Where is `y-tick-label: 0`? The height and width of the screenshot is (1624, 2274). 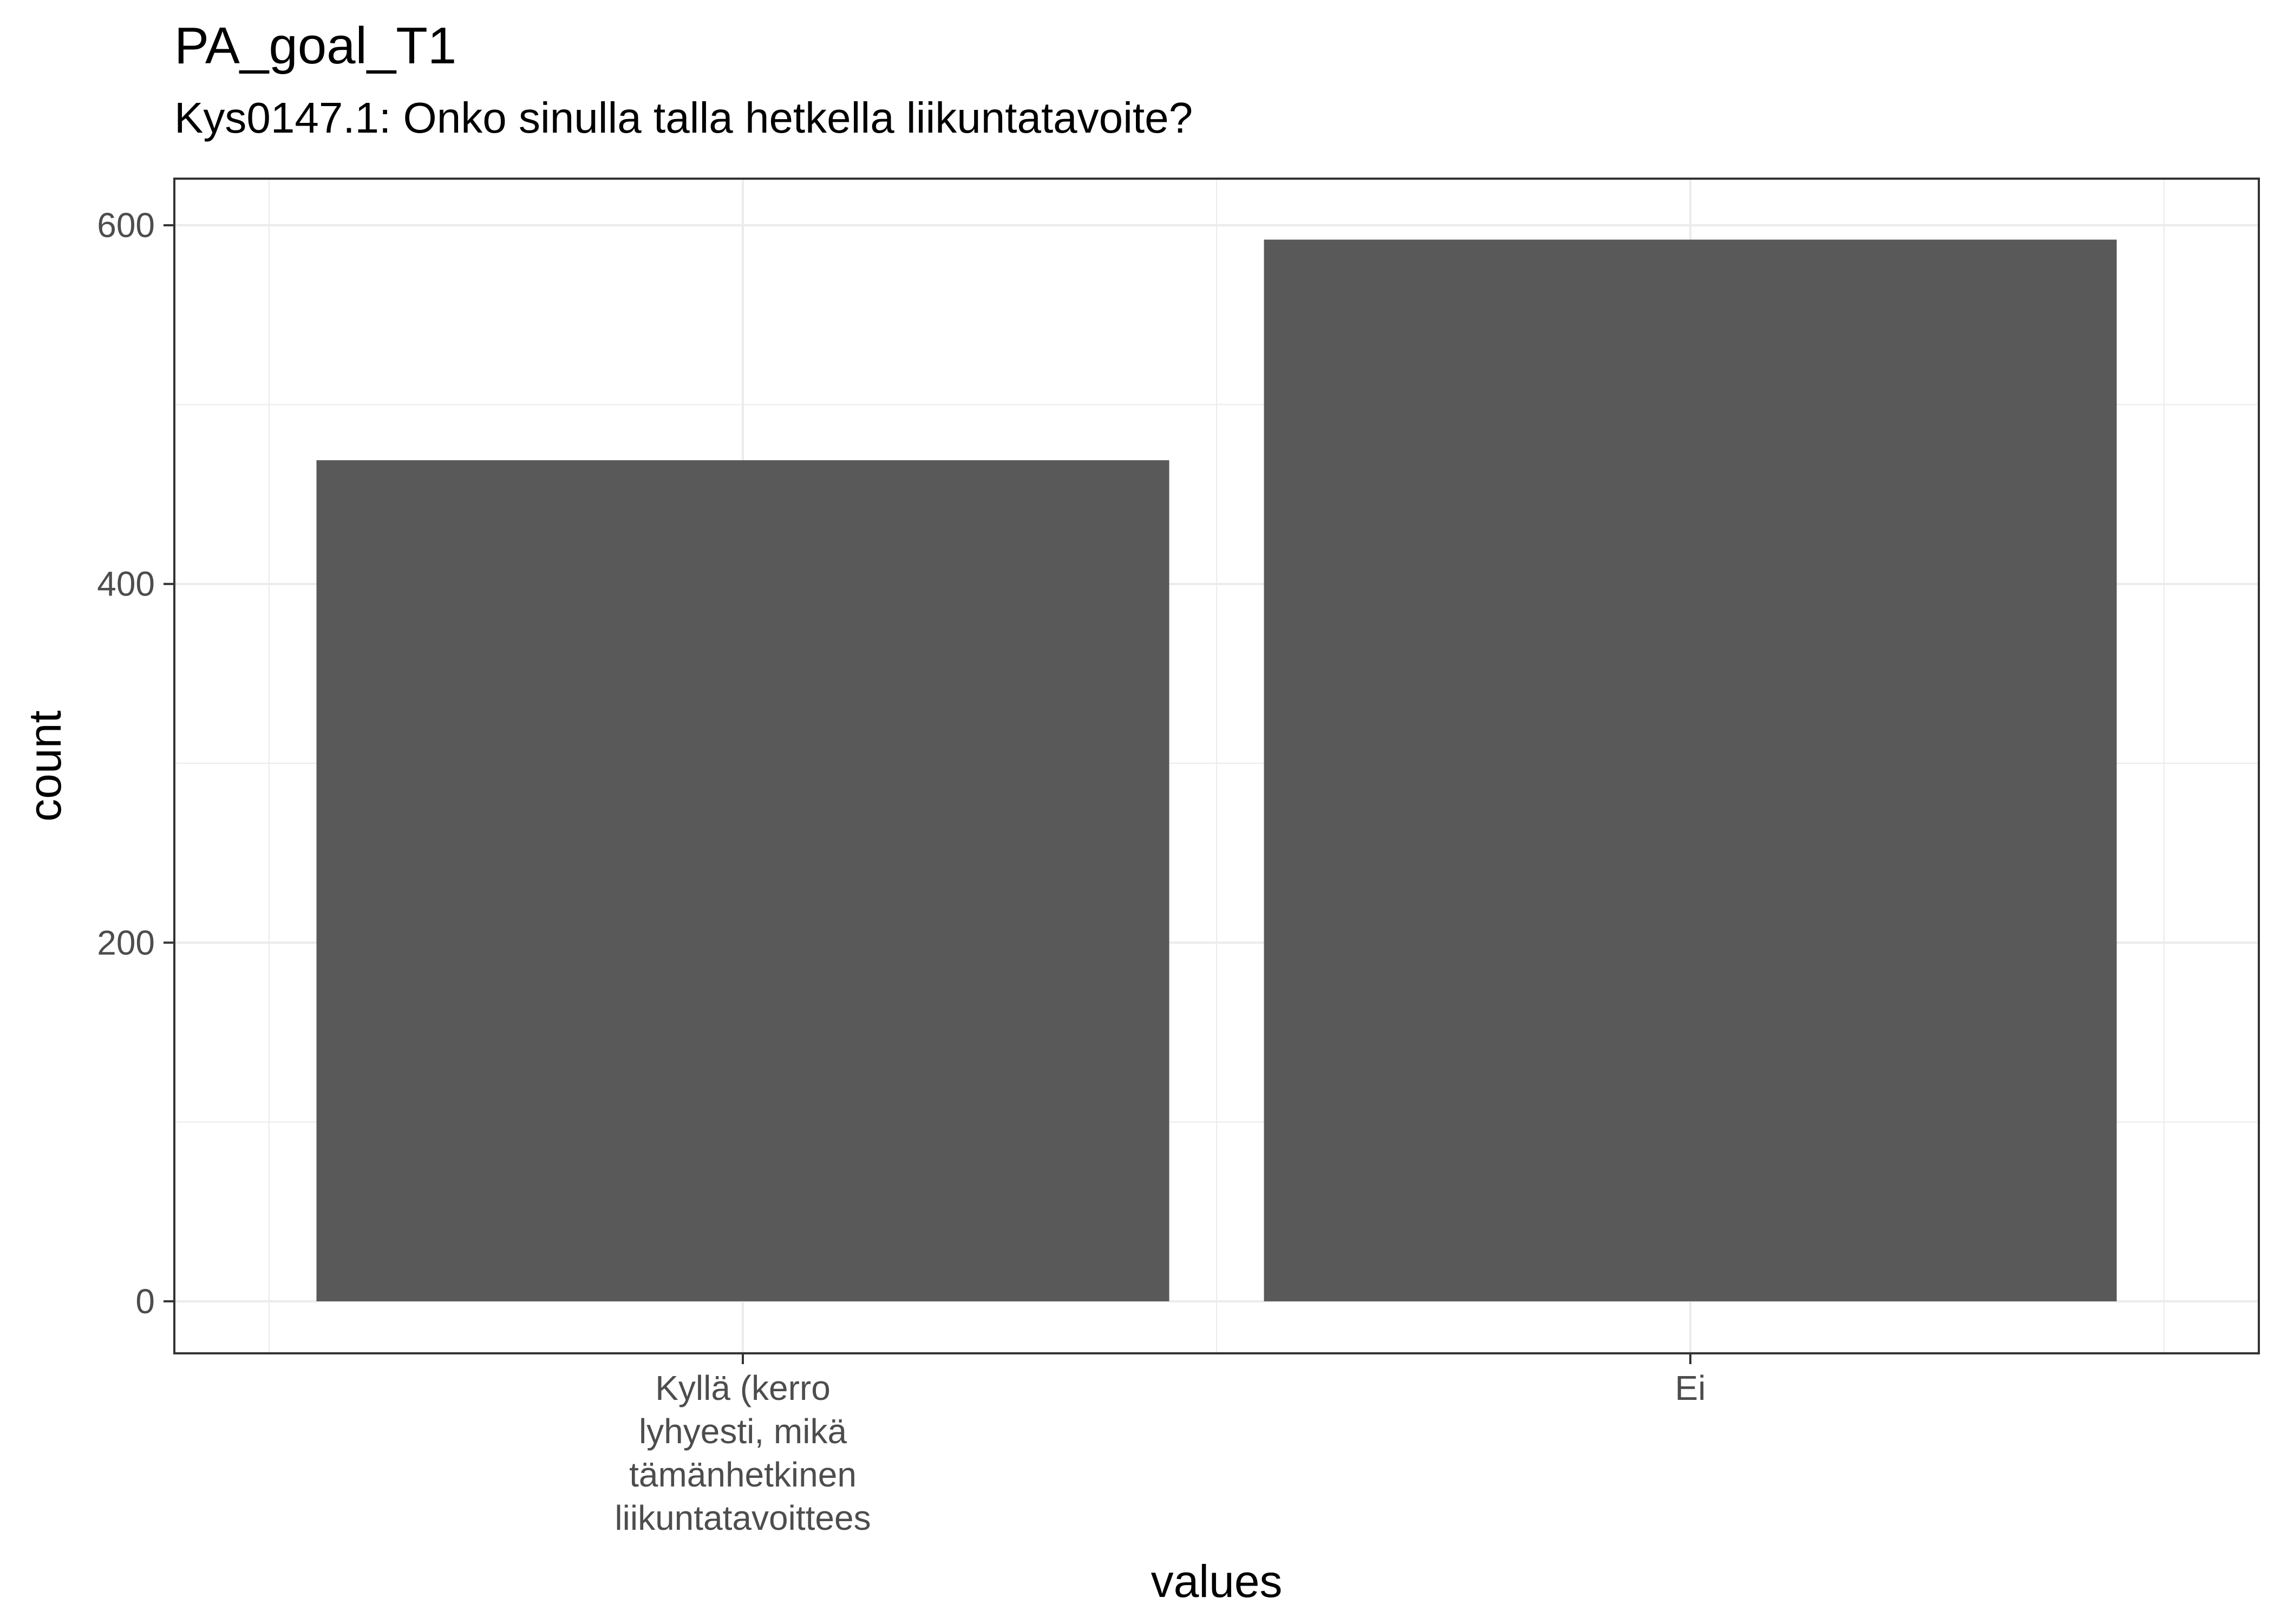
y-tick-label: 0 is located at coordinates (145, 1302).